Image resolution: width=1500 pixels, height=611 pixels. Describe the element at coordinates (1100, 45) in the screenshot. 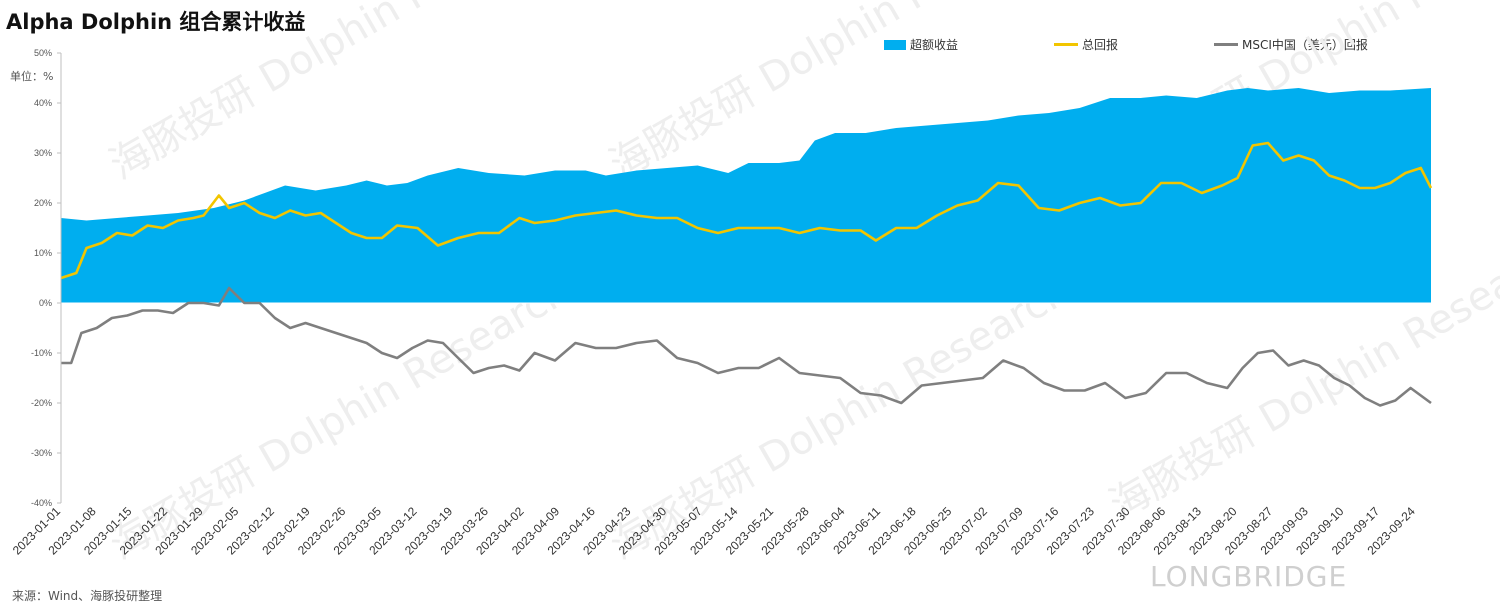

I see `legend-label-total: 总回报` at that location.